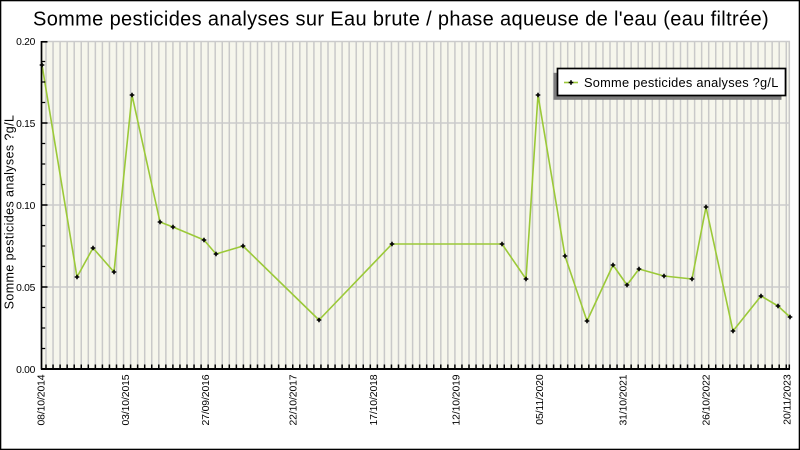  I want to click on svg-text: 17/10/2018, so click(374, 399).